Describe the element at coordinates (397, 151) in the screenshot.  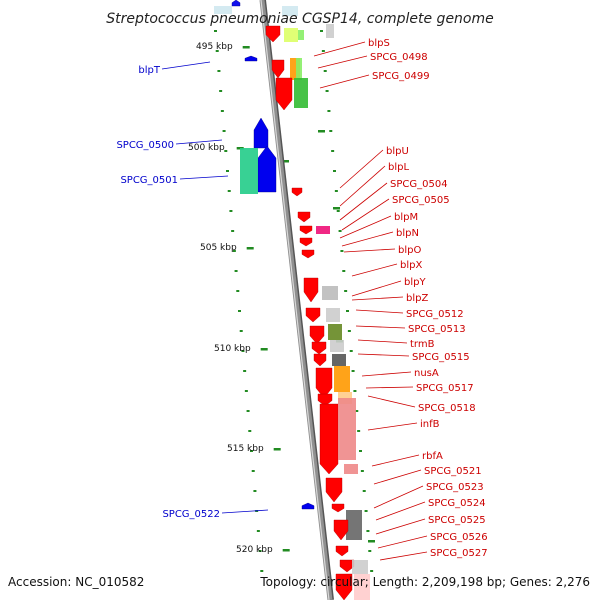
I see `gene-label-blpU: blpU` at that location.